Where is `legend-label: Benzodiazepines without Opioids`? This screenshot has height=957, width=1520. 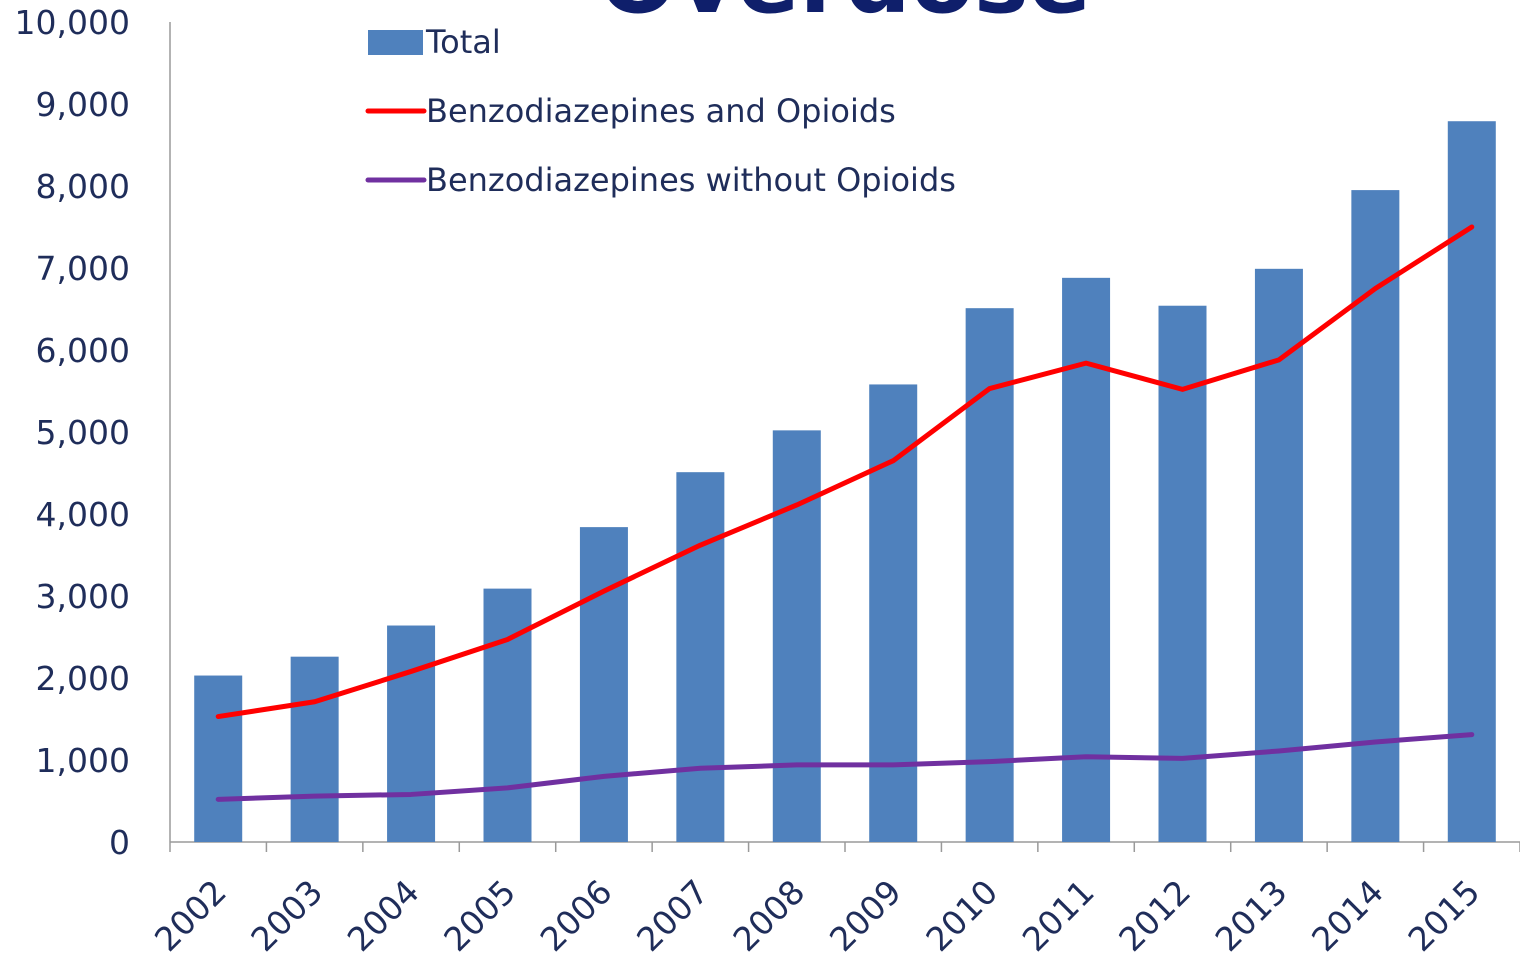 legend-label: Benzodiazepines without Opioids is located at coordinates (691, 180).